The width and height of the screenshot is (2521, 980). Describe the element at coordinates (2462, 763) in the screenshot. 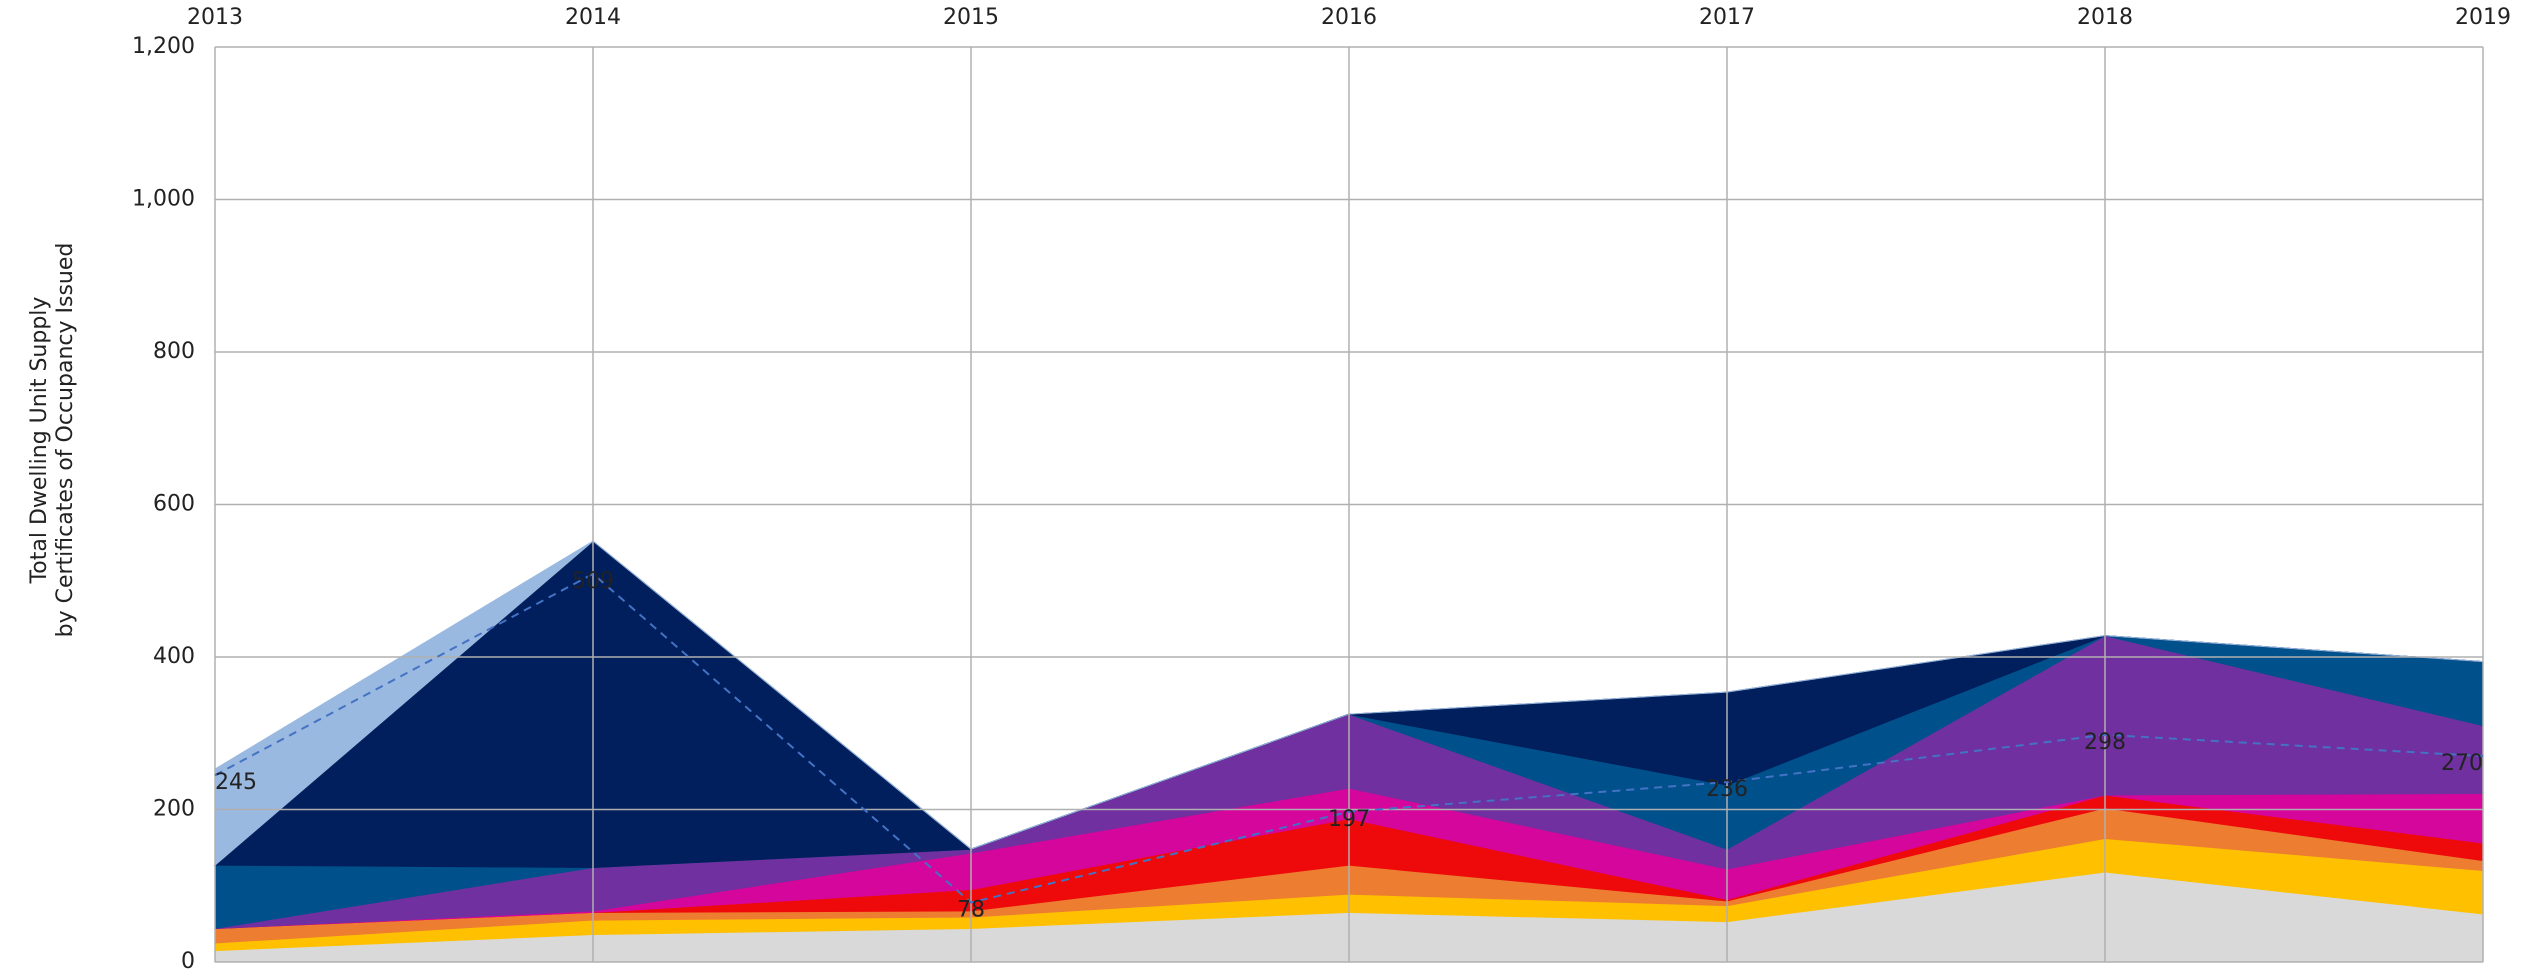

I see `data-label: 270` at that location.